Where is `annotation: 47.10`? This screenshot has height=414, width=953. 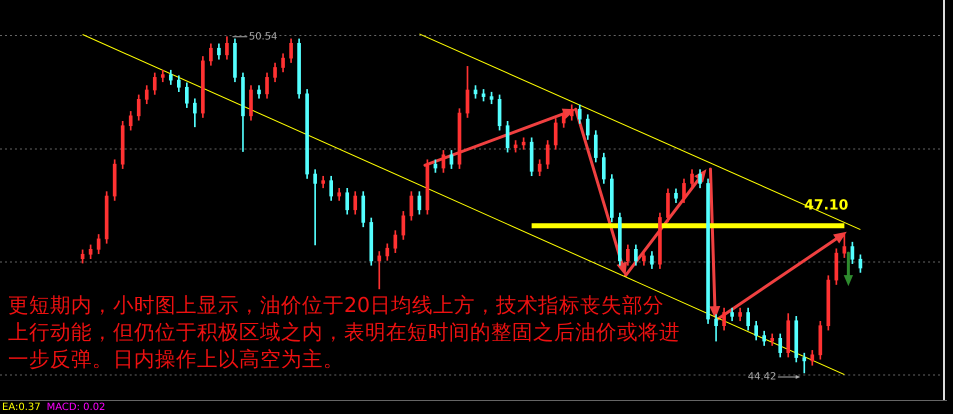
annotation: 47.10 is located at coordinates (826, 205).